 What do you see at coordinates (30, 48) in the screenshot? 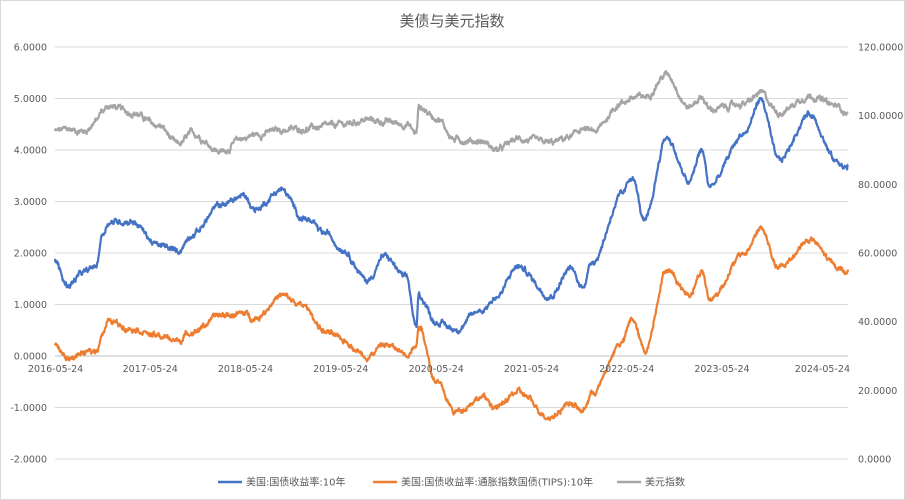
I see `y-left-tick-label: 6.0000` at bounding box center [30, 48].